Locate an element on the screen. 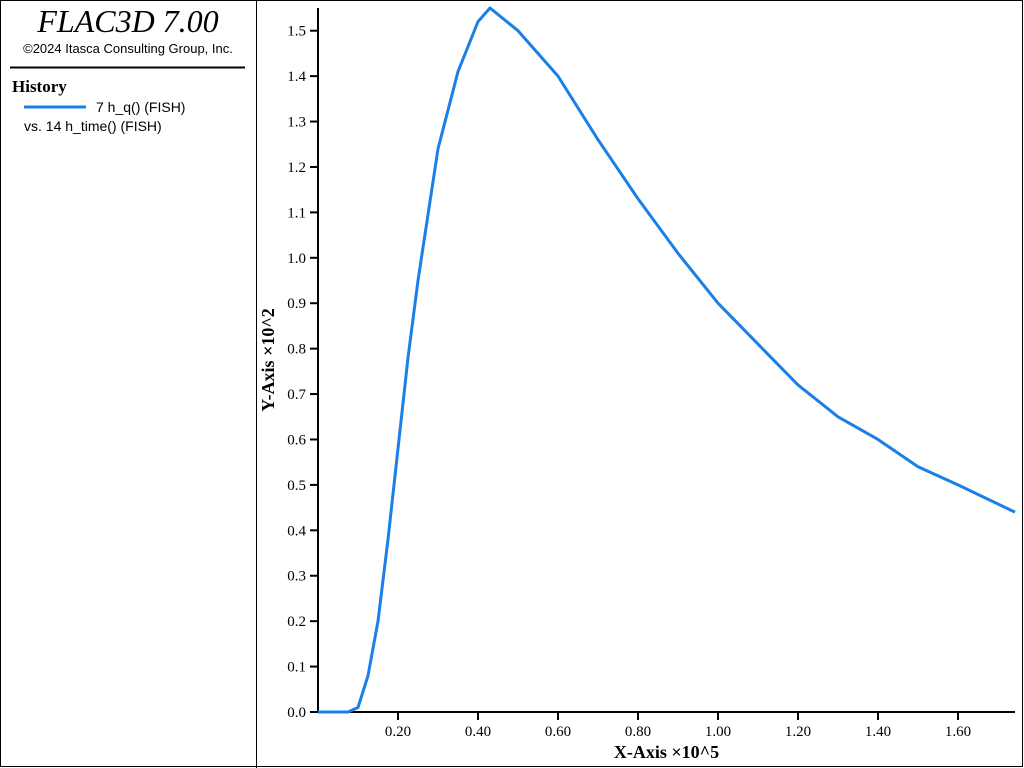  x-tick-label: 1.20 is located at coordinates (798, 732).